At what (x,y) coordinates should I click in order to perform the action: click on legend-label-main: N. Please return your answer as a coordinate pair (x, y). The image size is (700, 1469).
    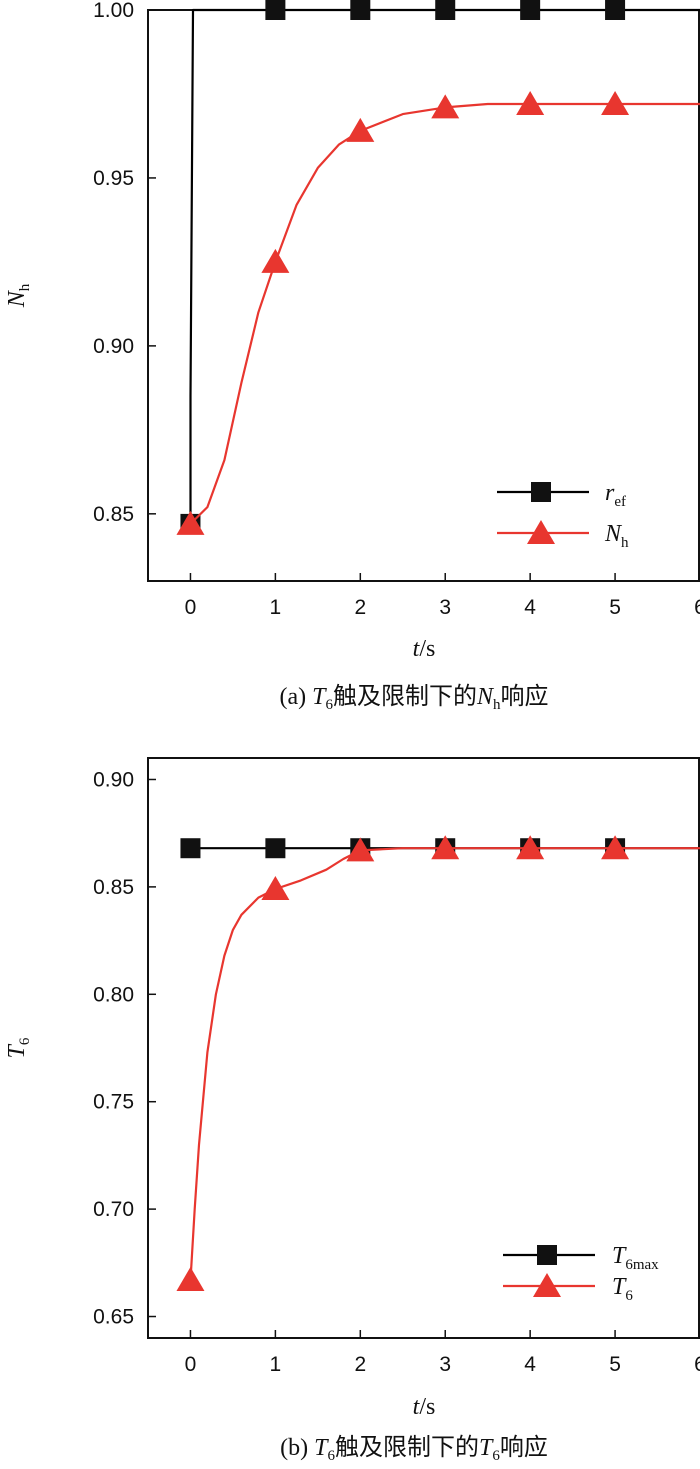
    Looking at the image, I should click on (613, 534).